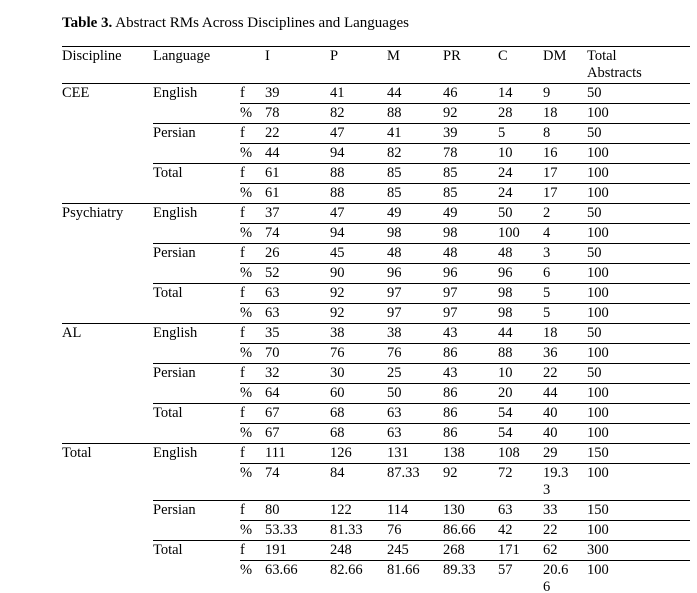 The image size is (697, 593). I want to click on cell-dm: 16, so click(565, 153).